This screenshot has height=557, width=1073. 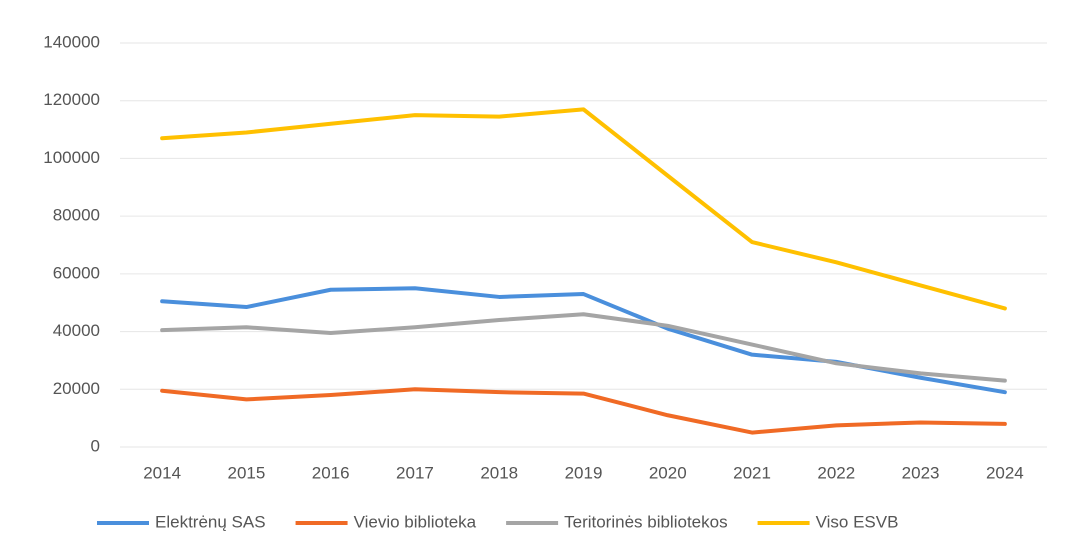 What do you see at coordinates (921, 472) in the screenshot?
I see `x-tick-label: 2023` at bounding box center [921, 472].